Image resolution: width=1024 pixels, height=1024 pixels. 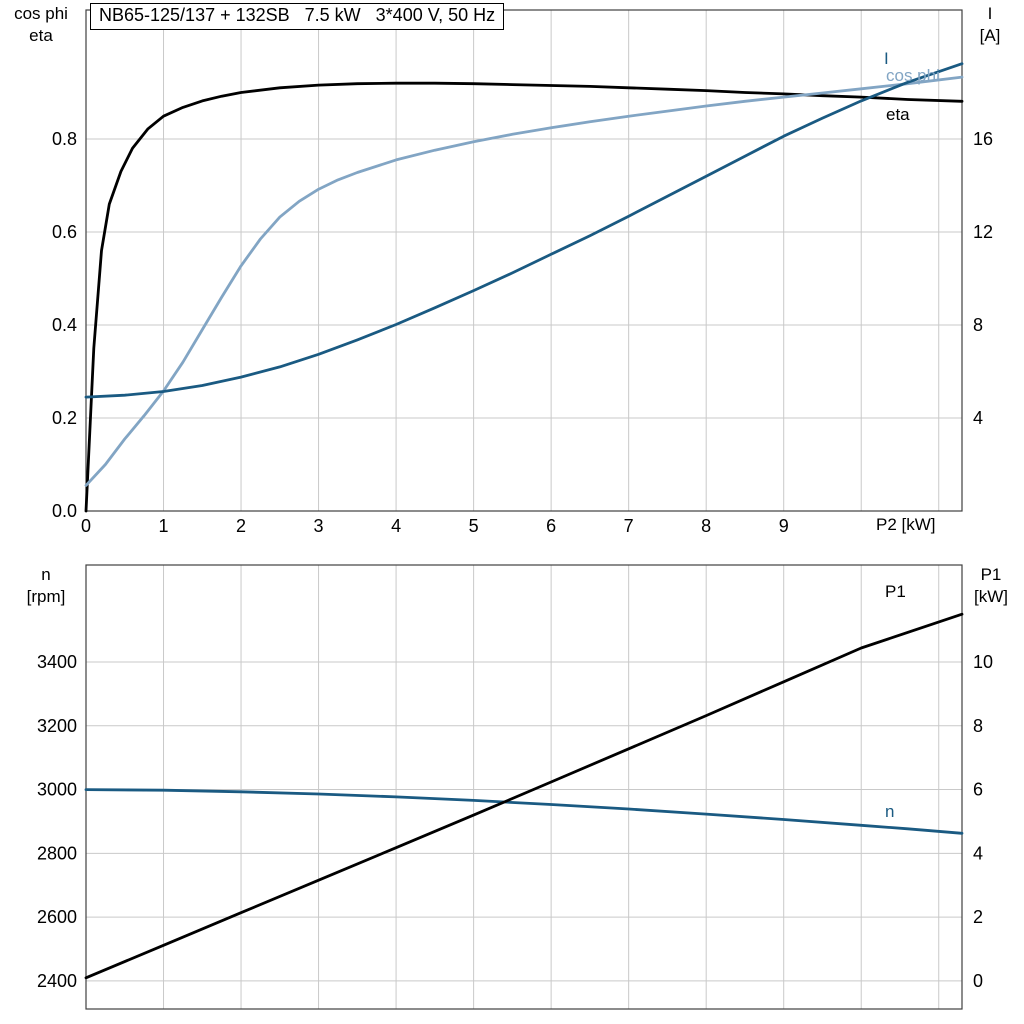 What do you see at coordinates (983, 662) in the screenshot?
I see `right-tick-label: 10` at bounding box center [983, 662].